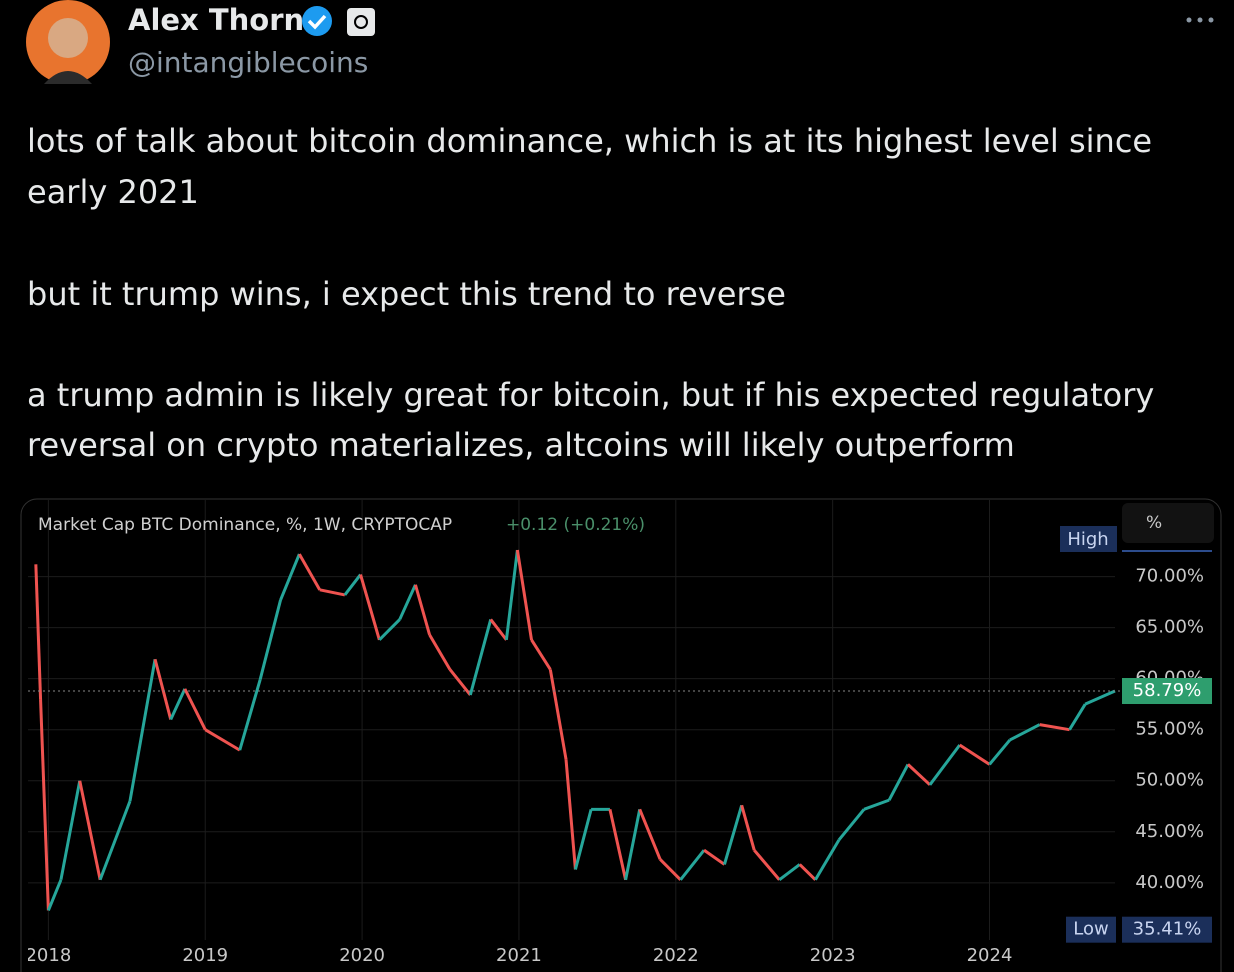  I want to click on verified-badge, so click(317, 21).